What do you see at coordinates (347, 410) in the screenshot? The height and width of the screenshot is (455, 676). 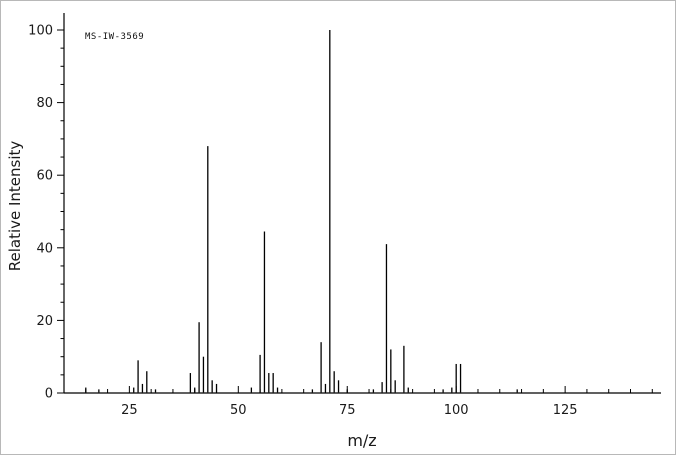 I see `svg-text: 75` at bounding box center [347, 410].